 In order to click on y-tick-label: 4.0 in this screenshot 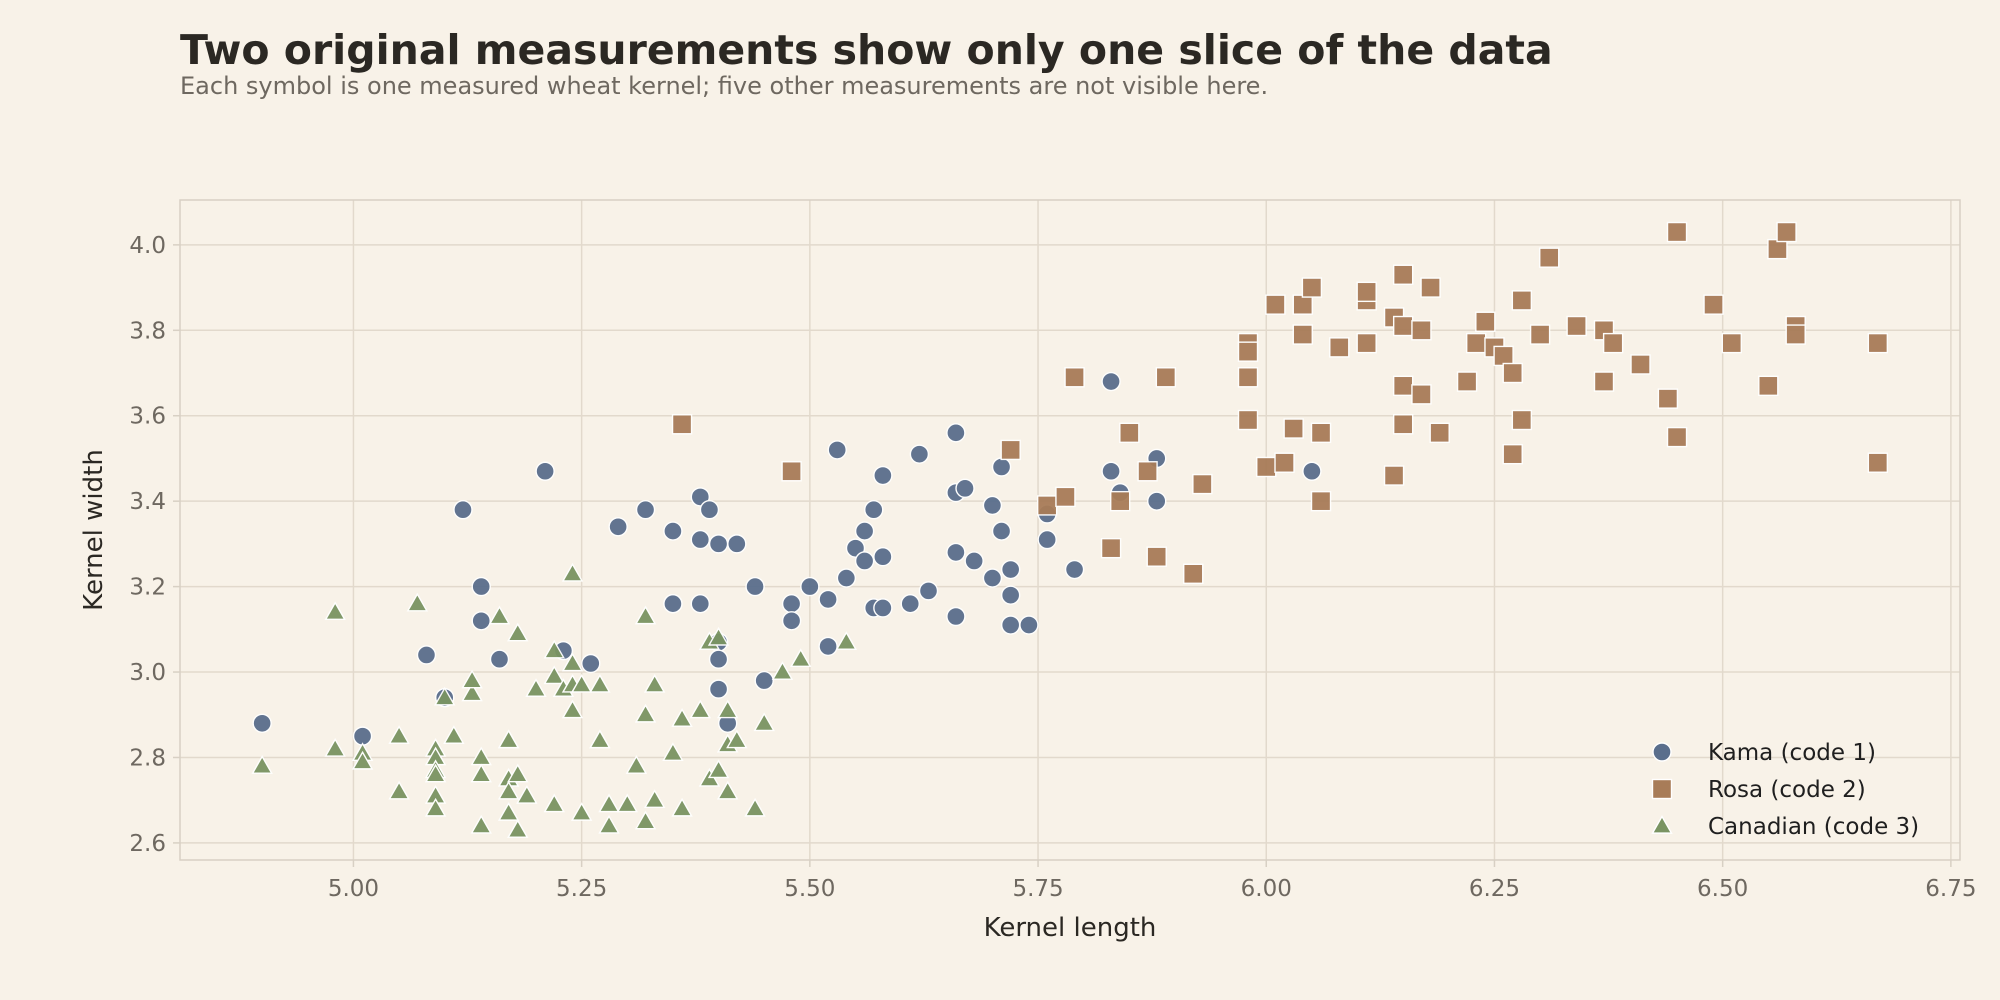, I will do `click(147, 246)`.